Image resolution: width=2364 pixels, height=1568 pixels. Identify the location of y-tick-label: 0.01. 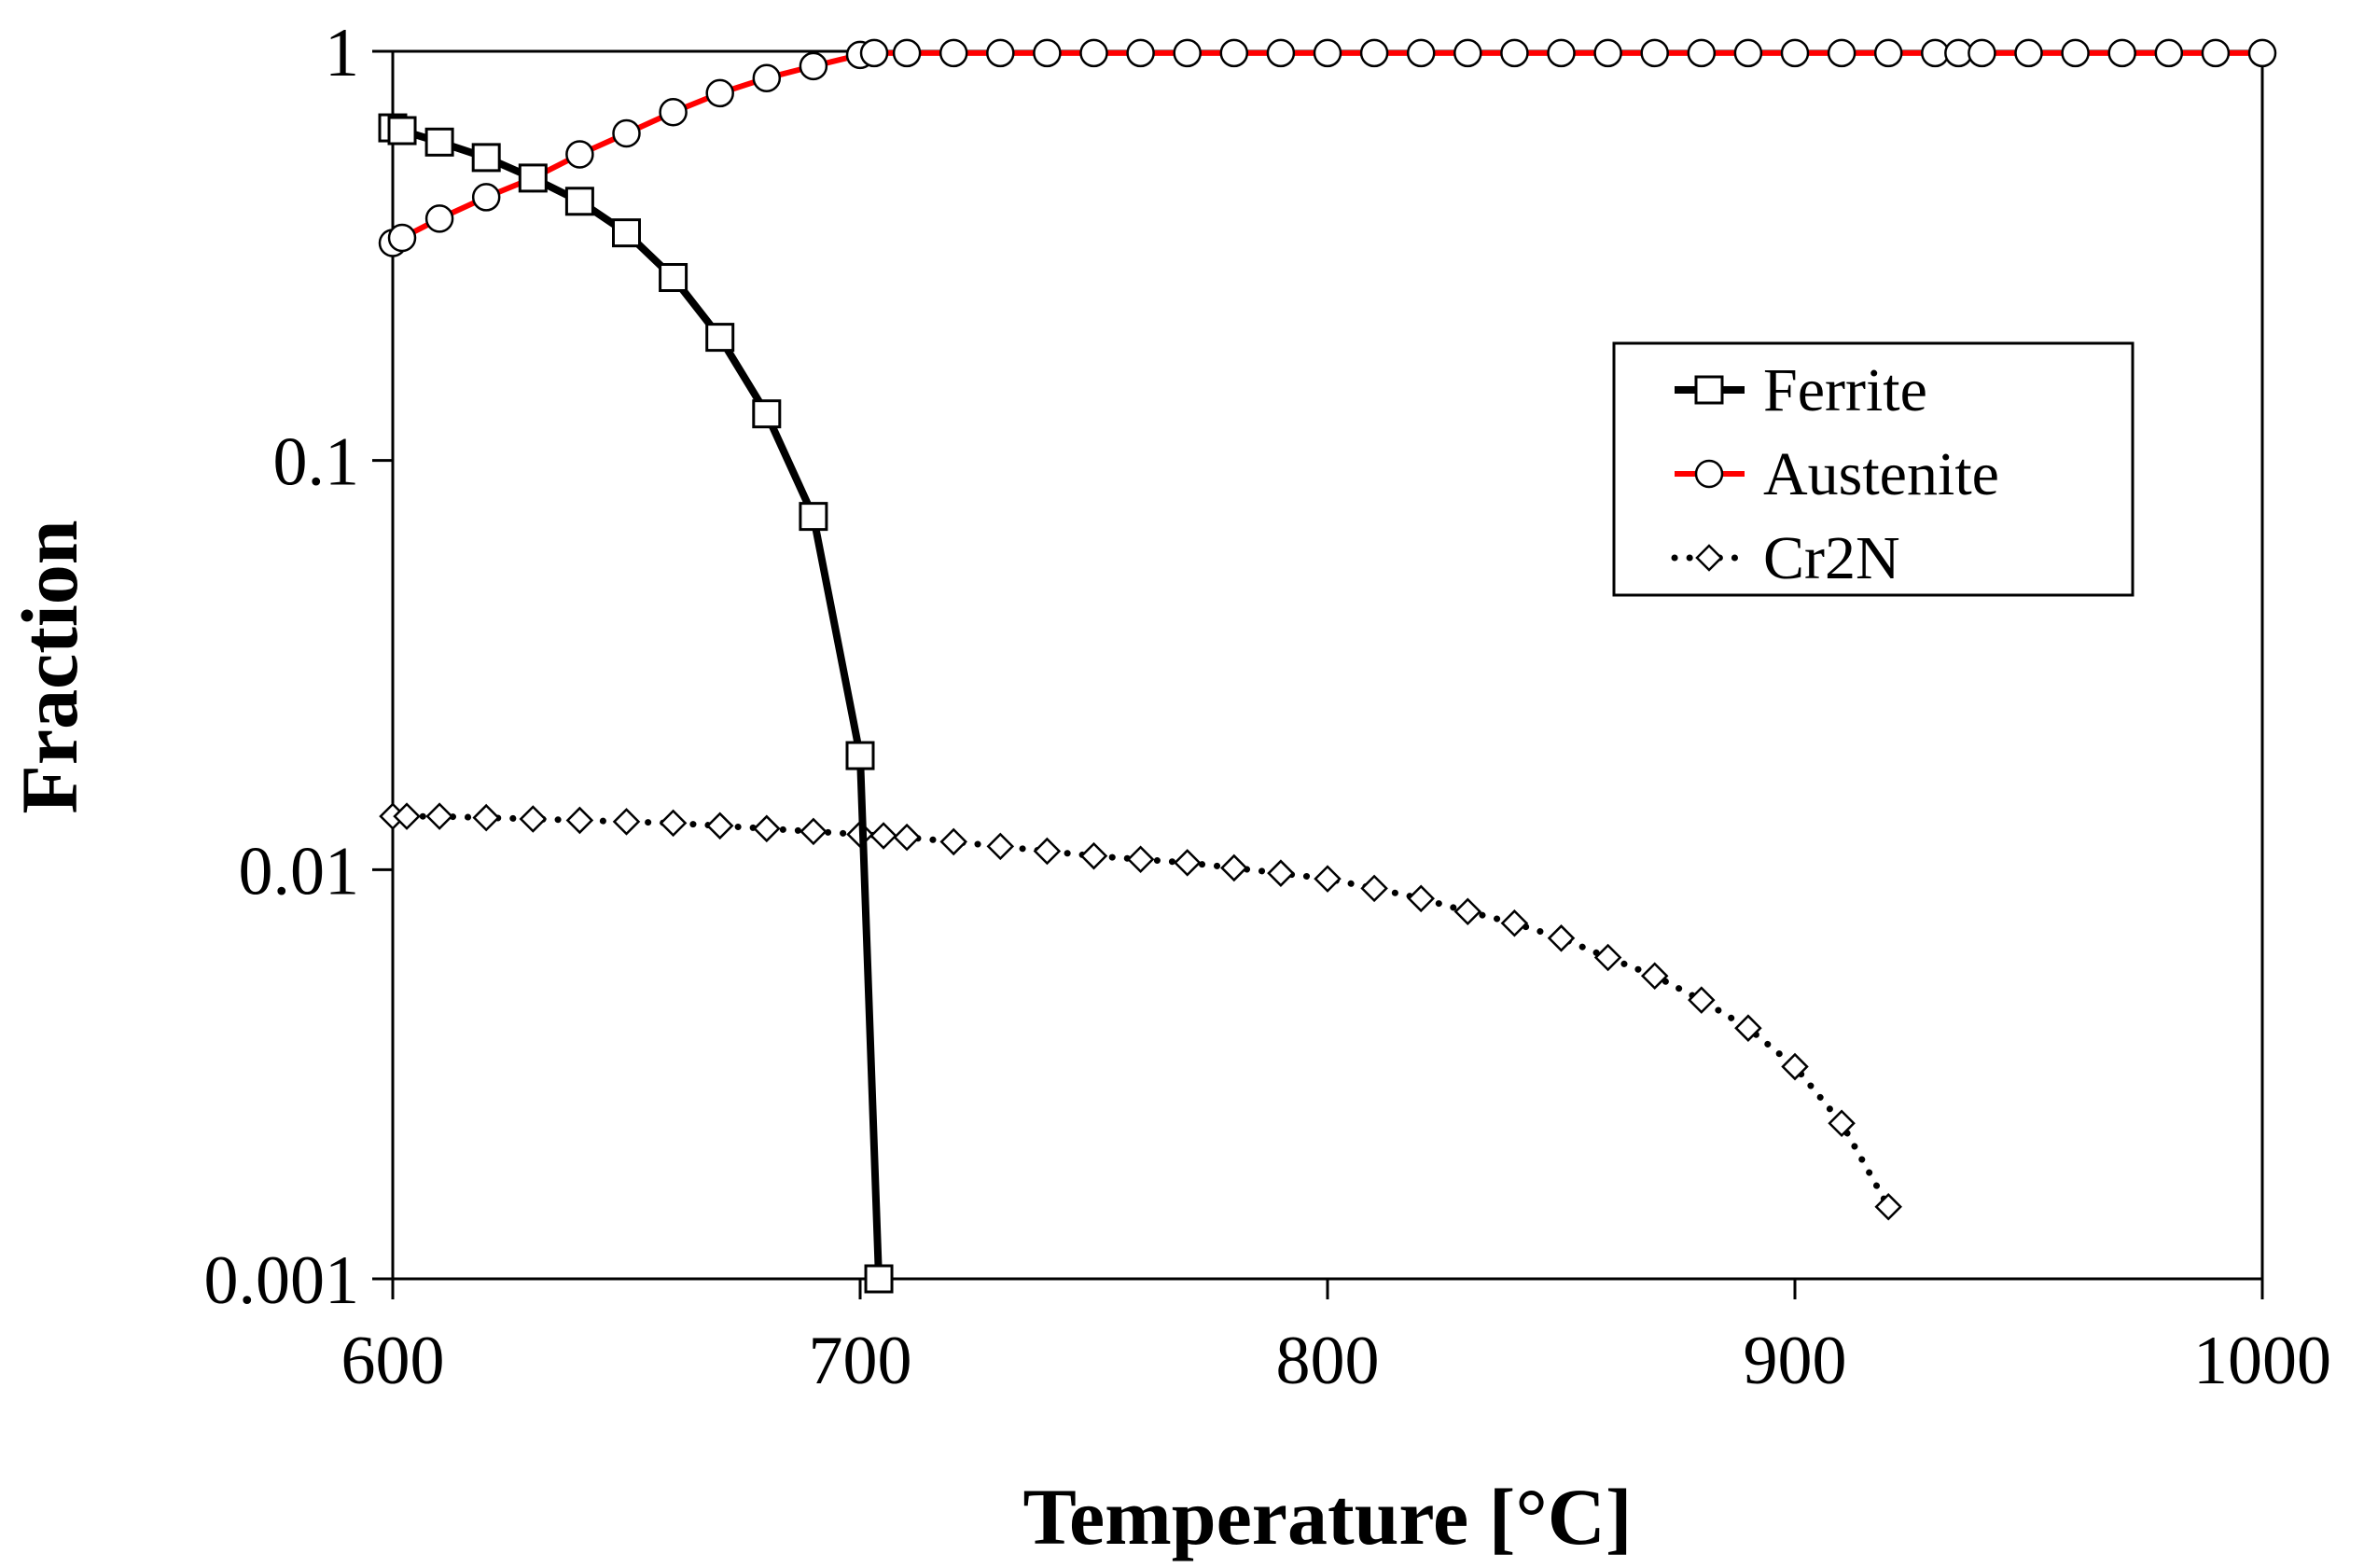
(300, 871).